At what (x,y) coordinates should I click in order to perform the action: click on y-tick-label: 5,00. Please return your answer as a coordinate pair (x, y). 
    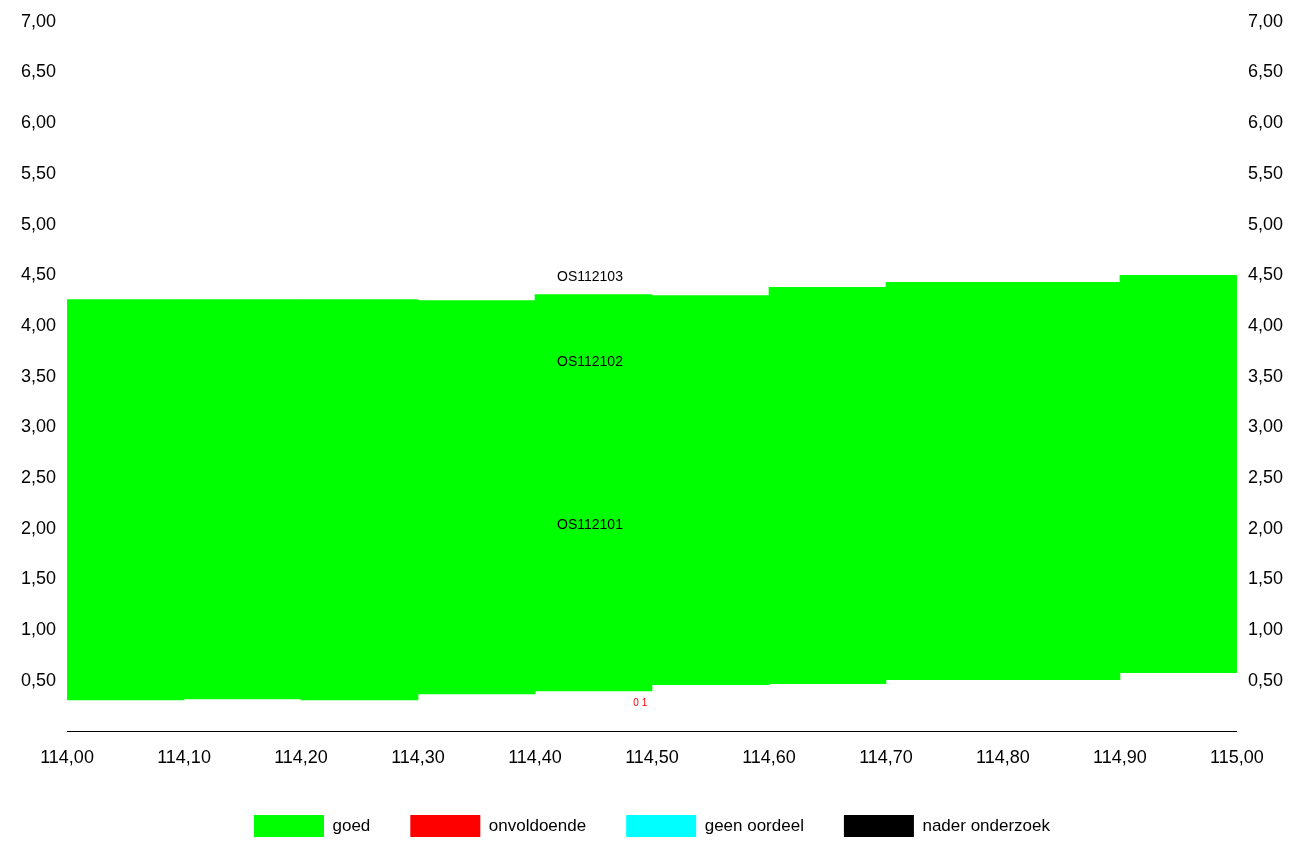
    Looking at the image, I should click on (38, 223).